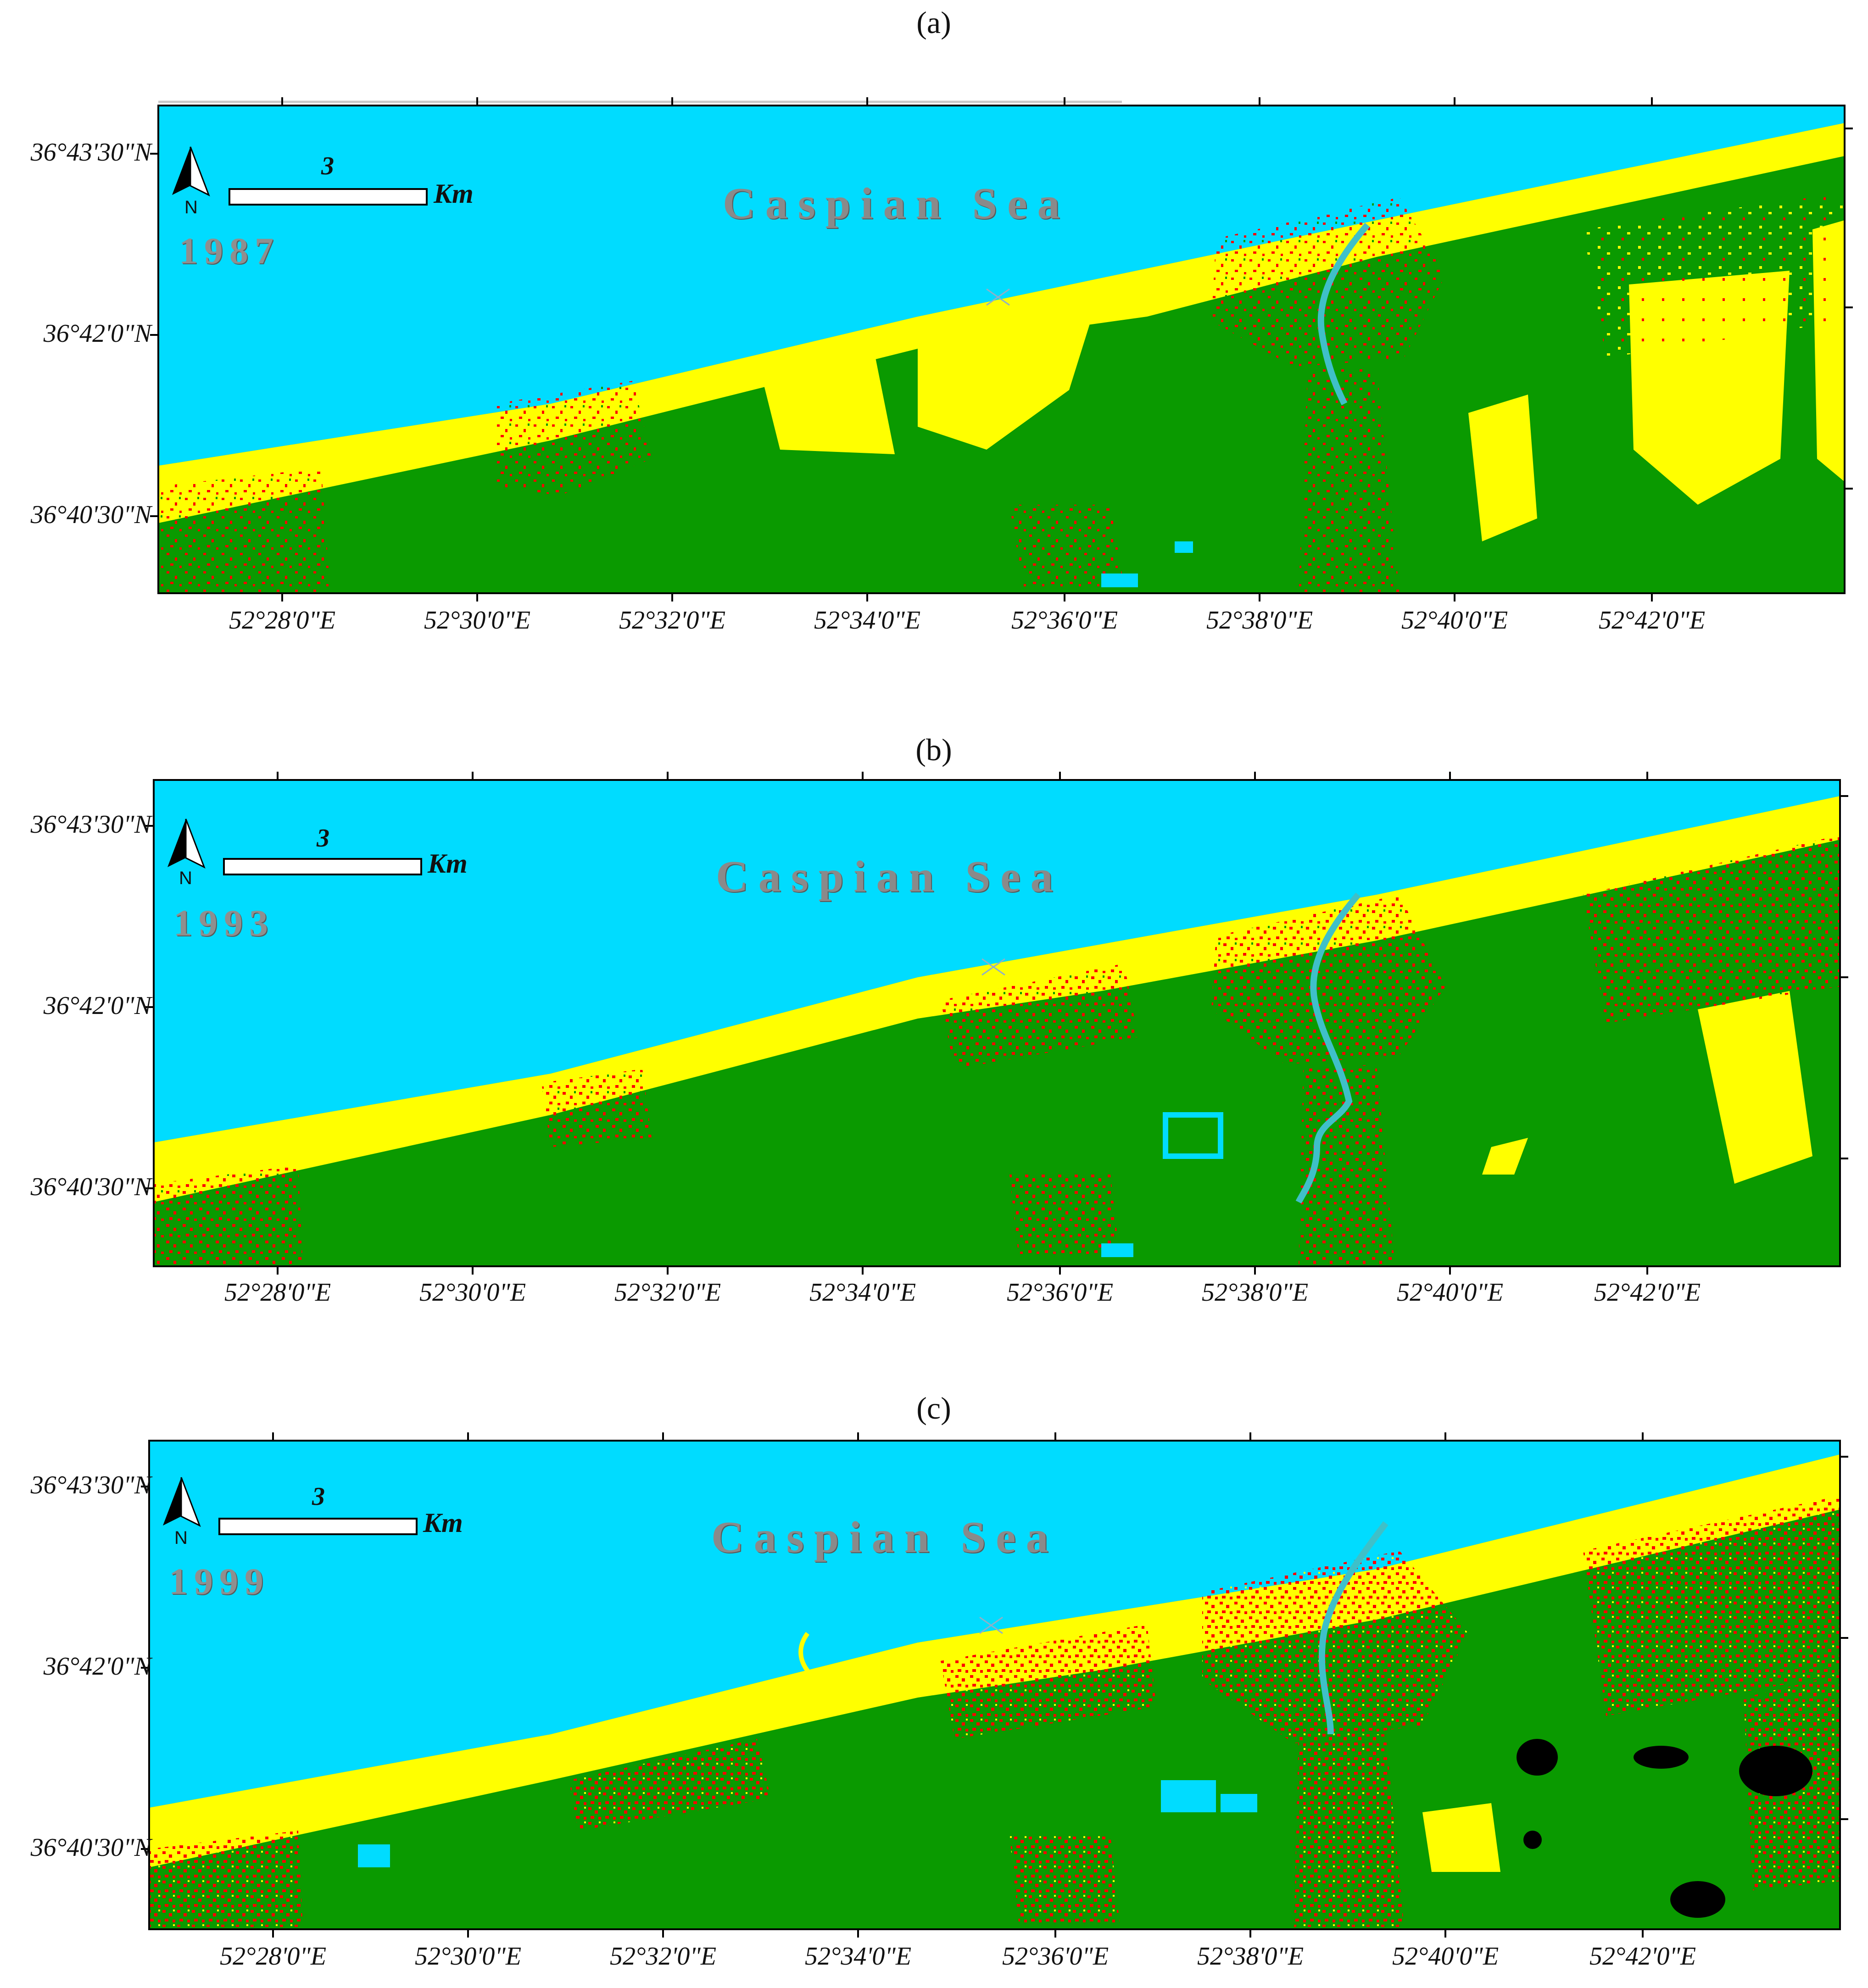 The width and height of the screenshot is (1868, 1988). Describe the element at coordinates (1652, 620) in the screenshot. I see `lon-tick-a-8: 52°42'0"E` at that location.